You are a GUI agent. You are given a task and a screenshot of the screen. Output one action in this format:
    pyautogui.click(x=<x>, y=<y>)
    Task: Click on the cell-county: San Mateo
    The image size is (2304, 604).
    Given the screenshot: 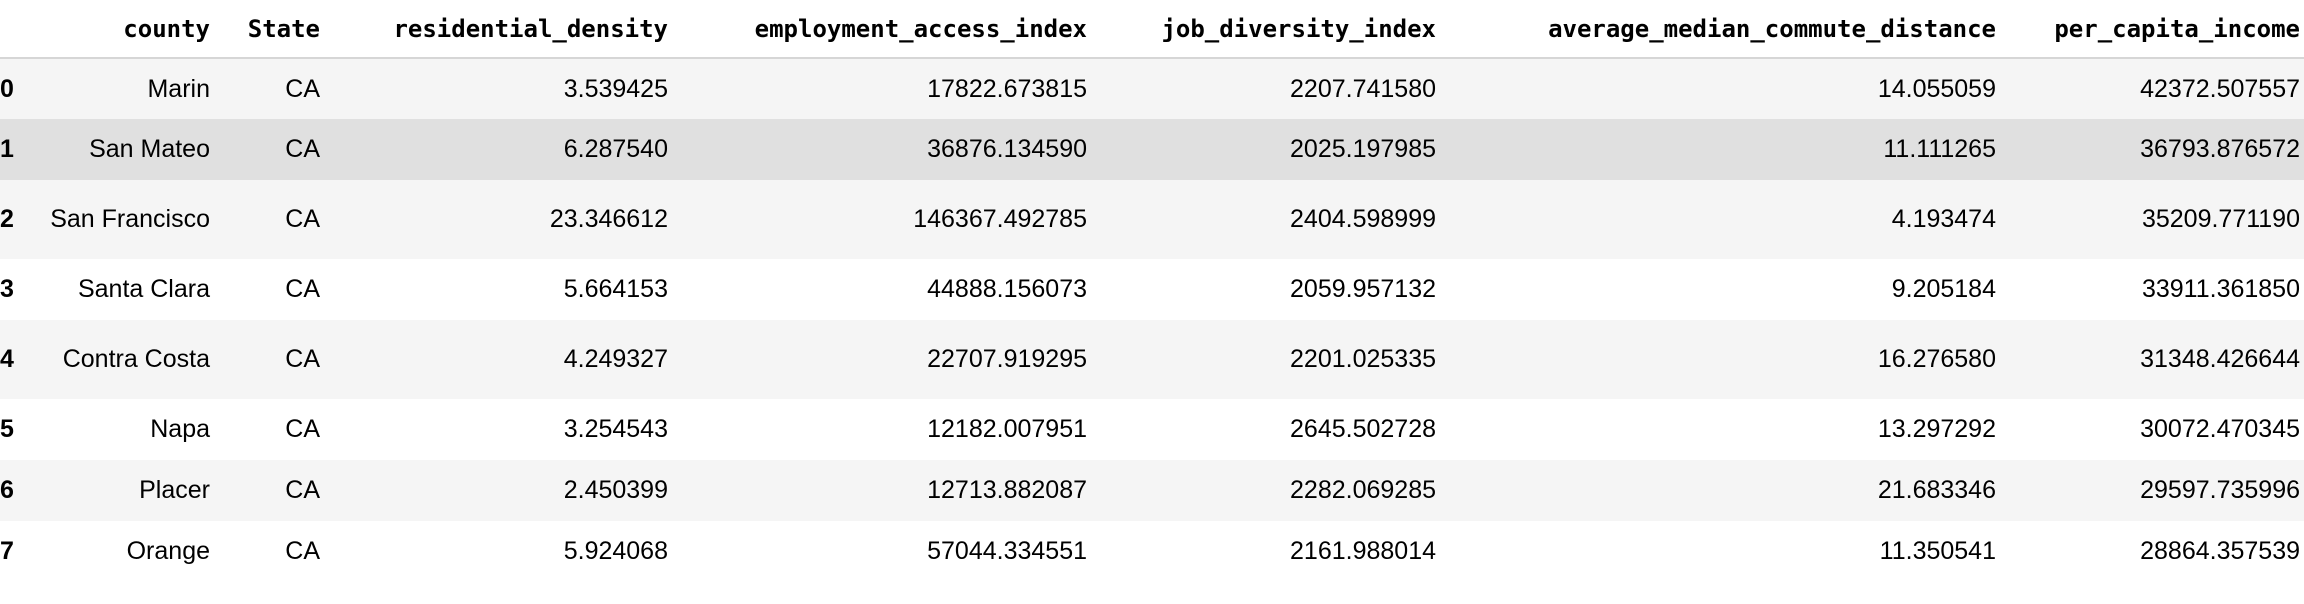 What is the action you would take?
    pyautogui.click(x=149, y=149)
    